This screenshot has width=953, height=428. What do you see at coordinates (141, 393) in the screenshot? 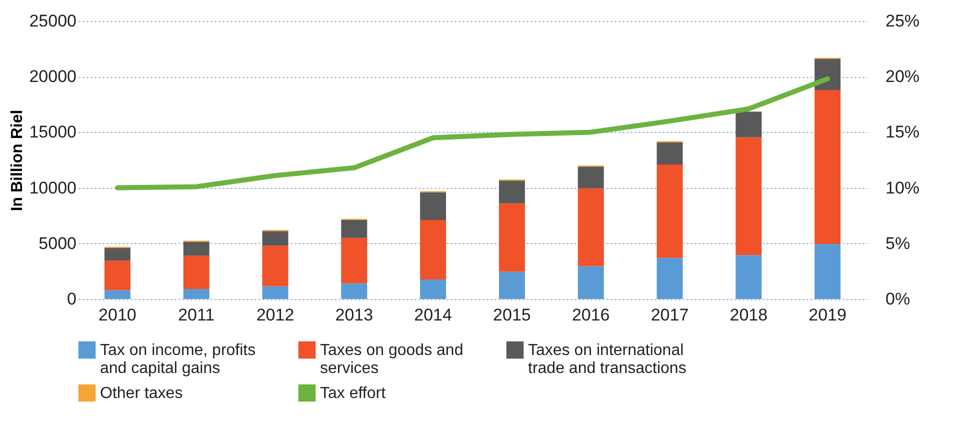
I see `legend-label: Other taxes` at bounding box center [141, 393].